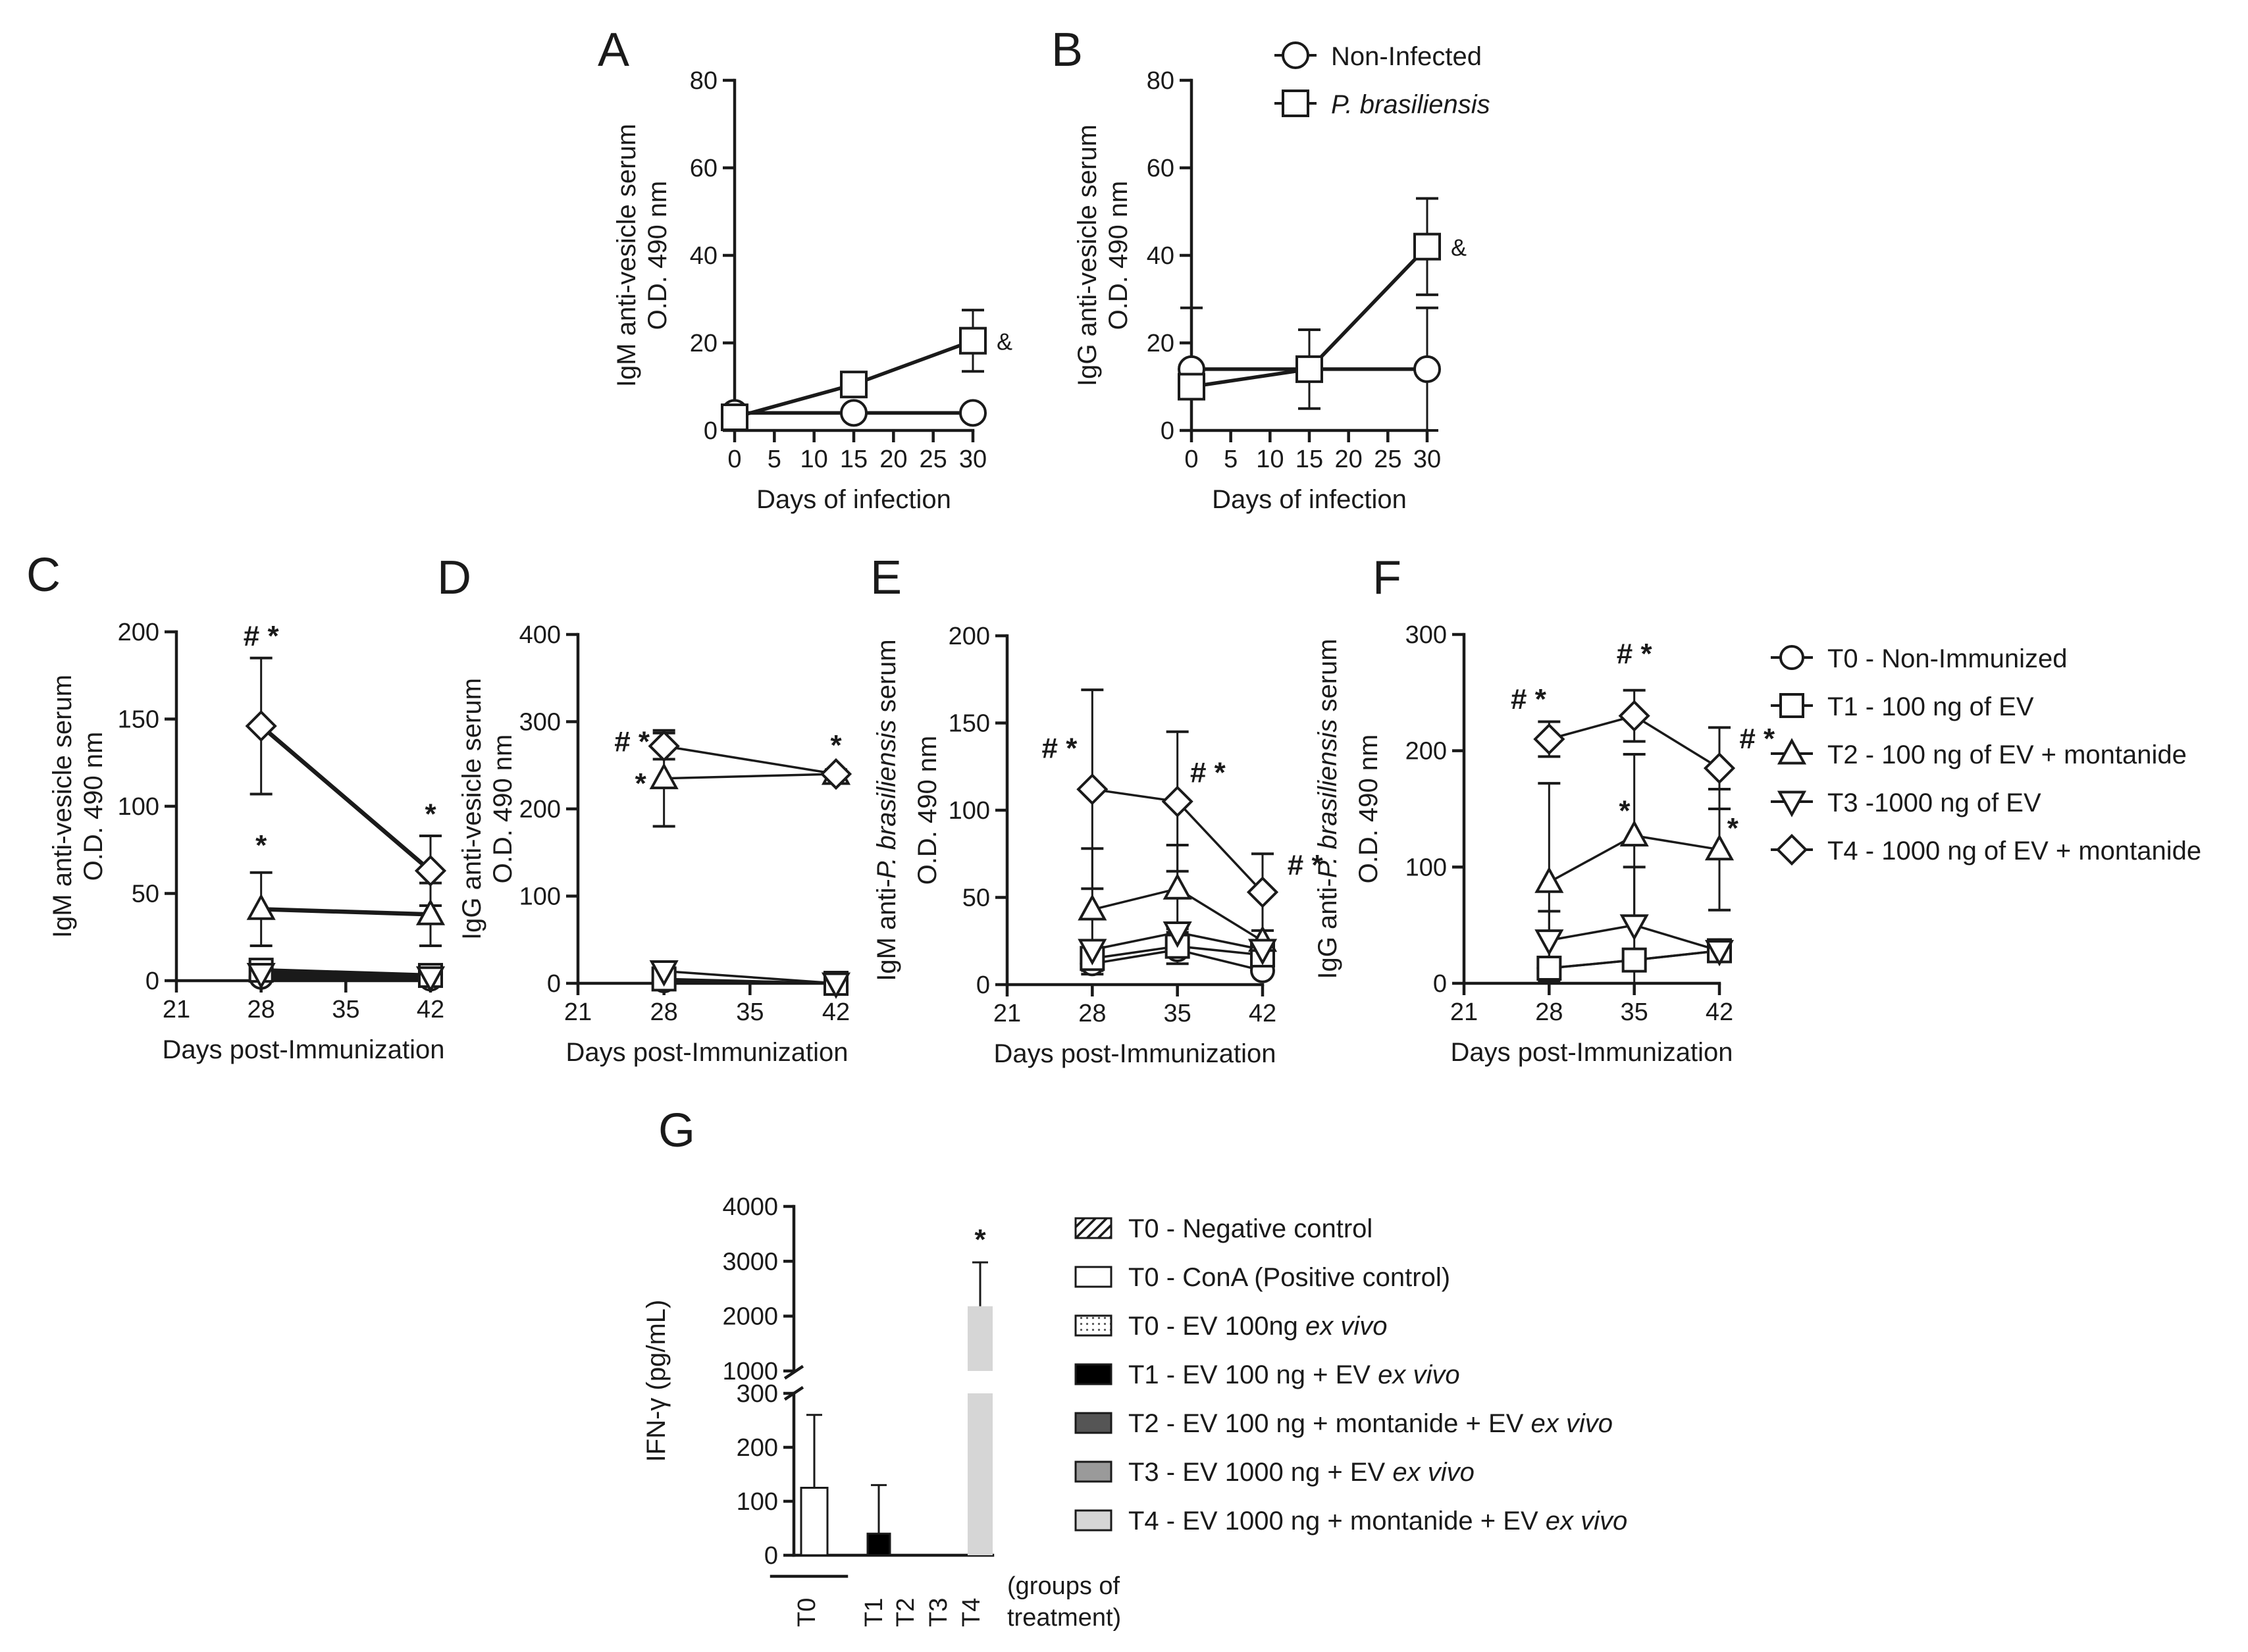 The height and width of the screenshot is (1652, 2248). I want to click on data-point-F-diamond-shape, so click(1634, 716).